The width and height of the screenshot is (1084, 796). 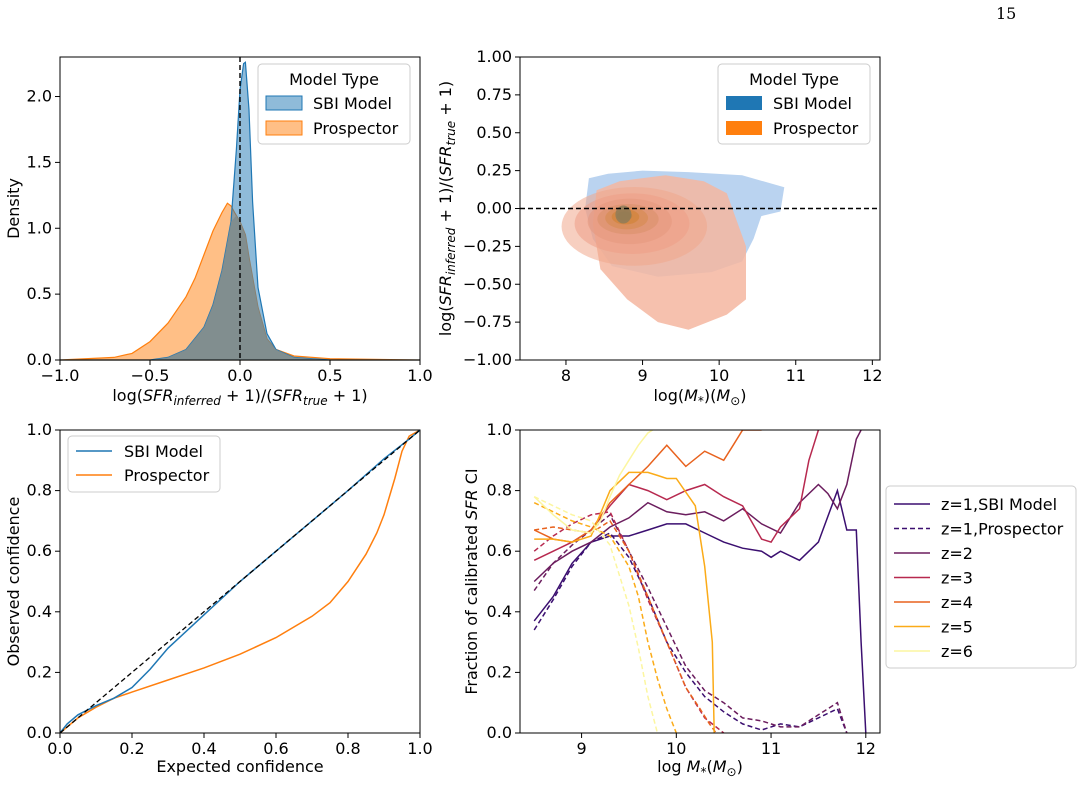 I want to click on calib-ytick-label: 0.6, so click(x=39, y=550).